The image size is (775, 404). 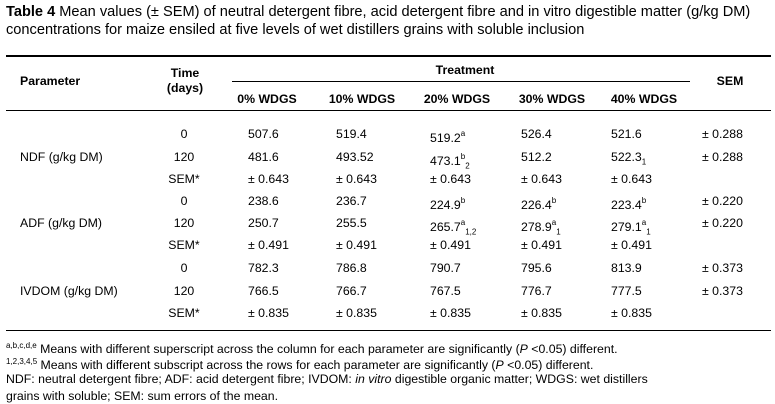 What do you see at coordinates (629, 204) in the screenshot?
I see `value-cell: 223.4b` at bounding box center [629, 204].